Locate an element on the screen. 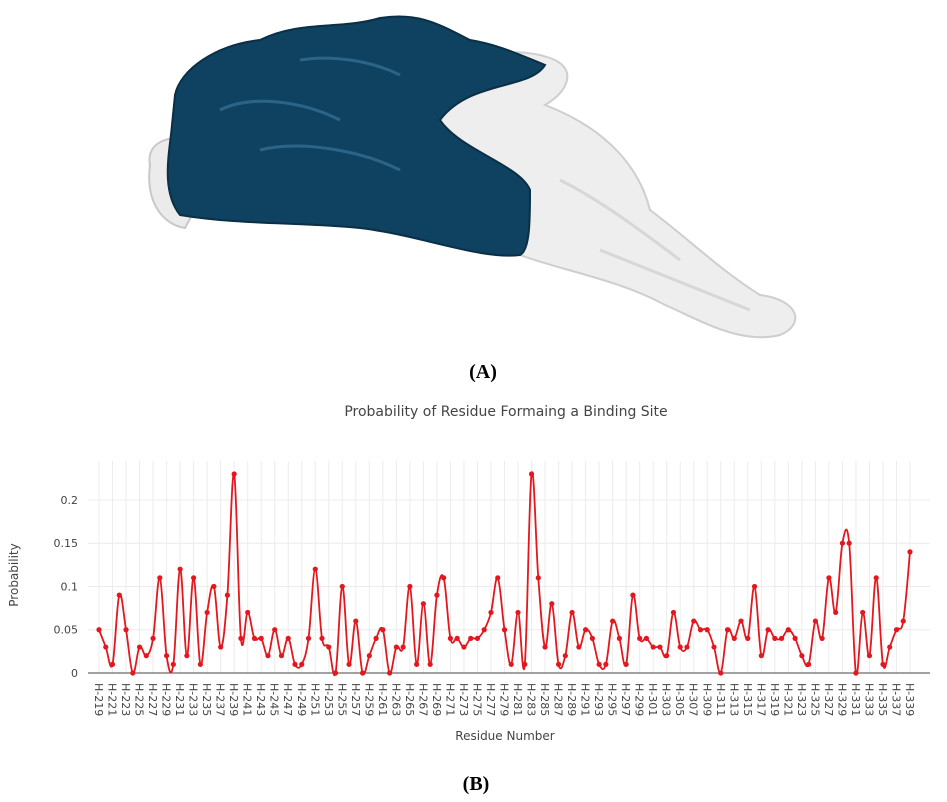 This screenshot has height=802, width=947. x-tick-label: H-225 is located at coordinates (139, 699).